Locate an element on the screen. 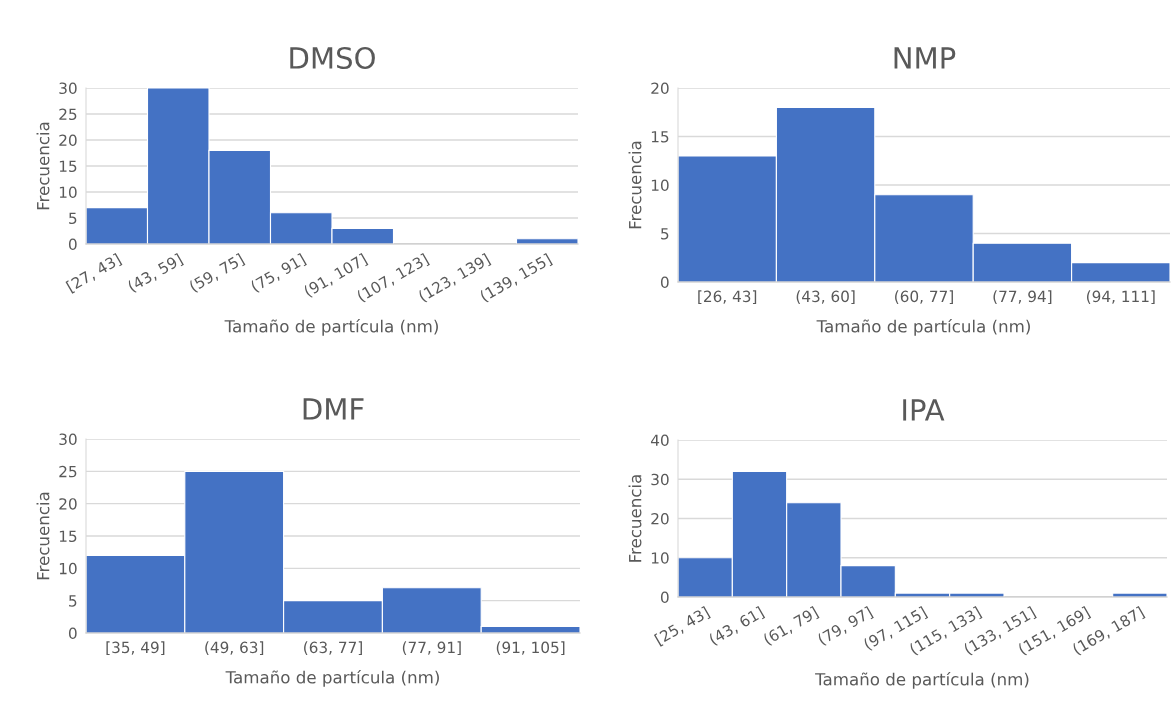 The width and height of the screenshot is (1172, 711). y-tick-label: 40 is located at coordinates (659, 440).